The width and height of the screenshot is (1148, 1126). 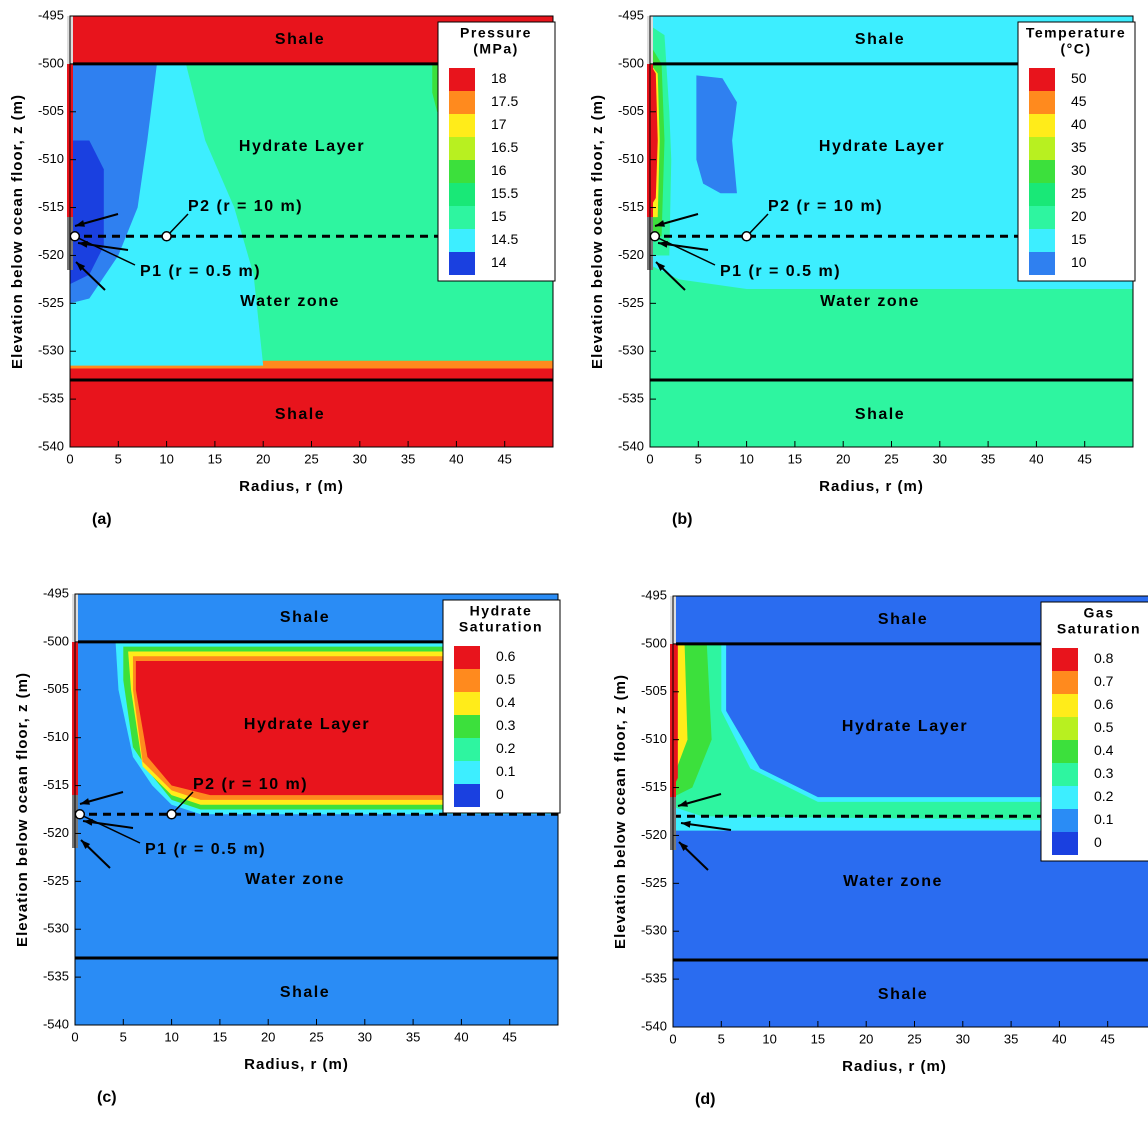 What do you see at coordinates (1104, 796) in the screenshot?
I see `legend-label: 0.2` at bounding box center [1104, 796].